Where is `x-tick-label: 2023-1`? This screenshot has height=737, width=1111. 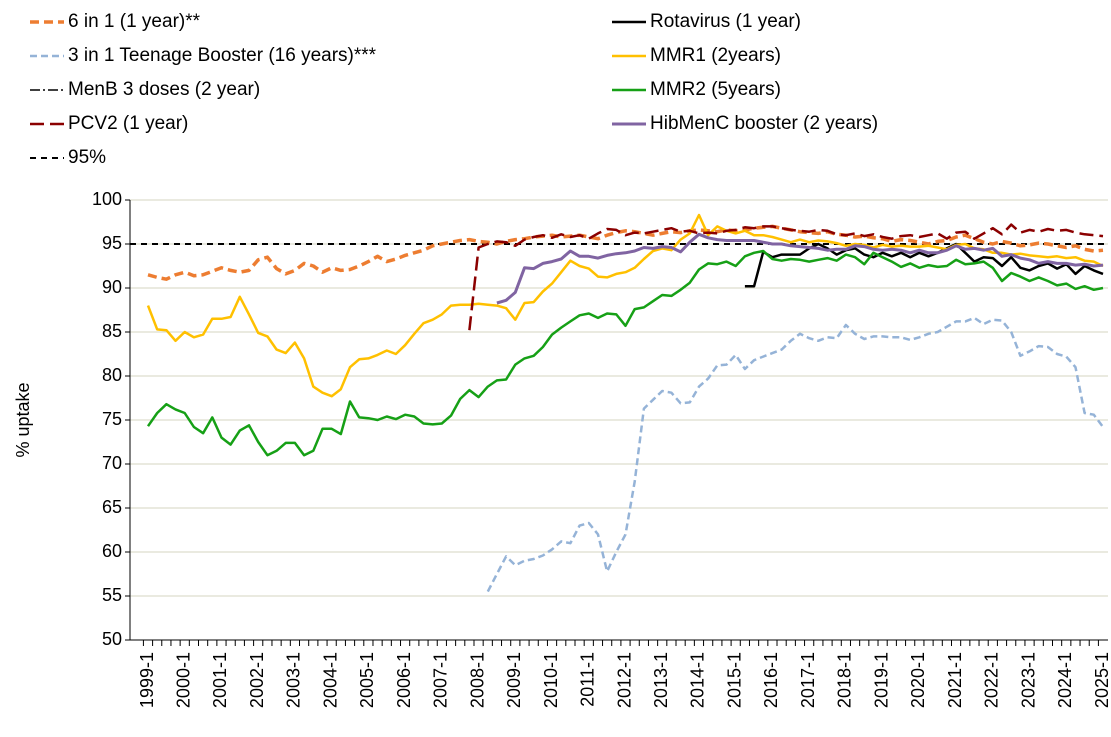
x-tick-label: 2023-1 is located at coordinates (1028, 680).